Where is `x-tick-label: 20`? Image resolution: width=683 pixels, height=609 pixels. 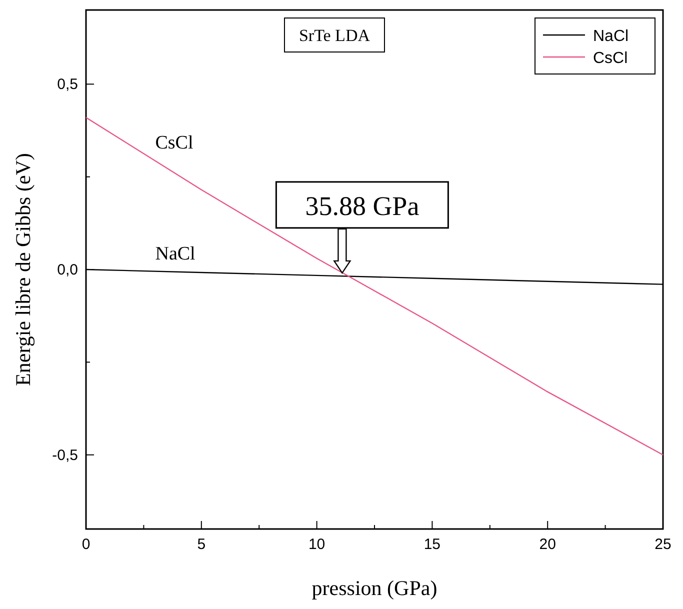 x-tick-label: 20 is located at coordinates (547, 544).